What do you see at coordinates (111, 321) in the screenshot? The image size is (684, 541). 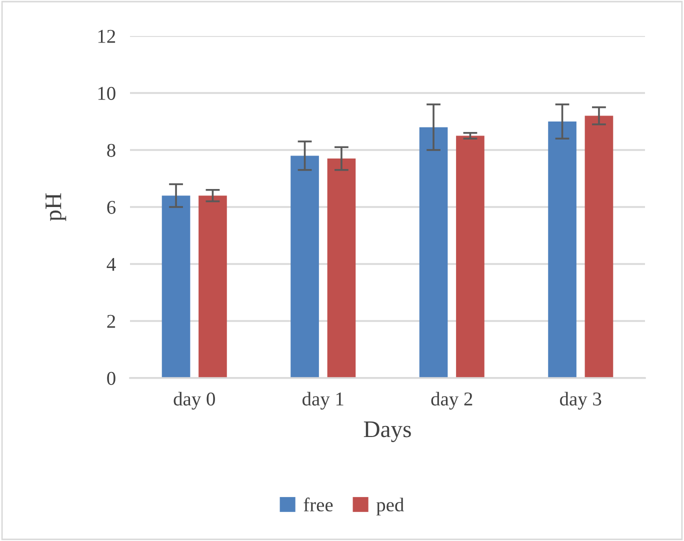 I see `y-tick-label: 2` at bounding box center [111, 321].